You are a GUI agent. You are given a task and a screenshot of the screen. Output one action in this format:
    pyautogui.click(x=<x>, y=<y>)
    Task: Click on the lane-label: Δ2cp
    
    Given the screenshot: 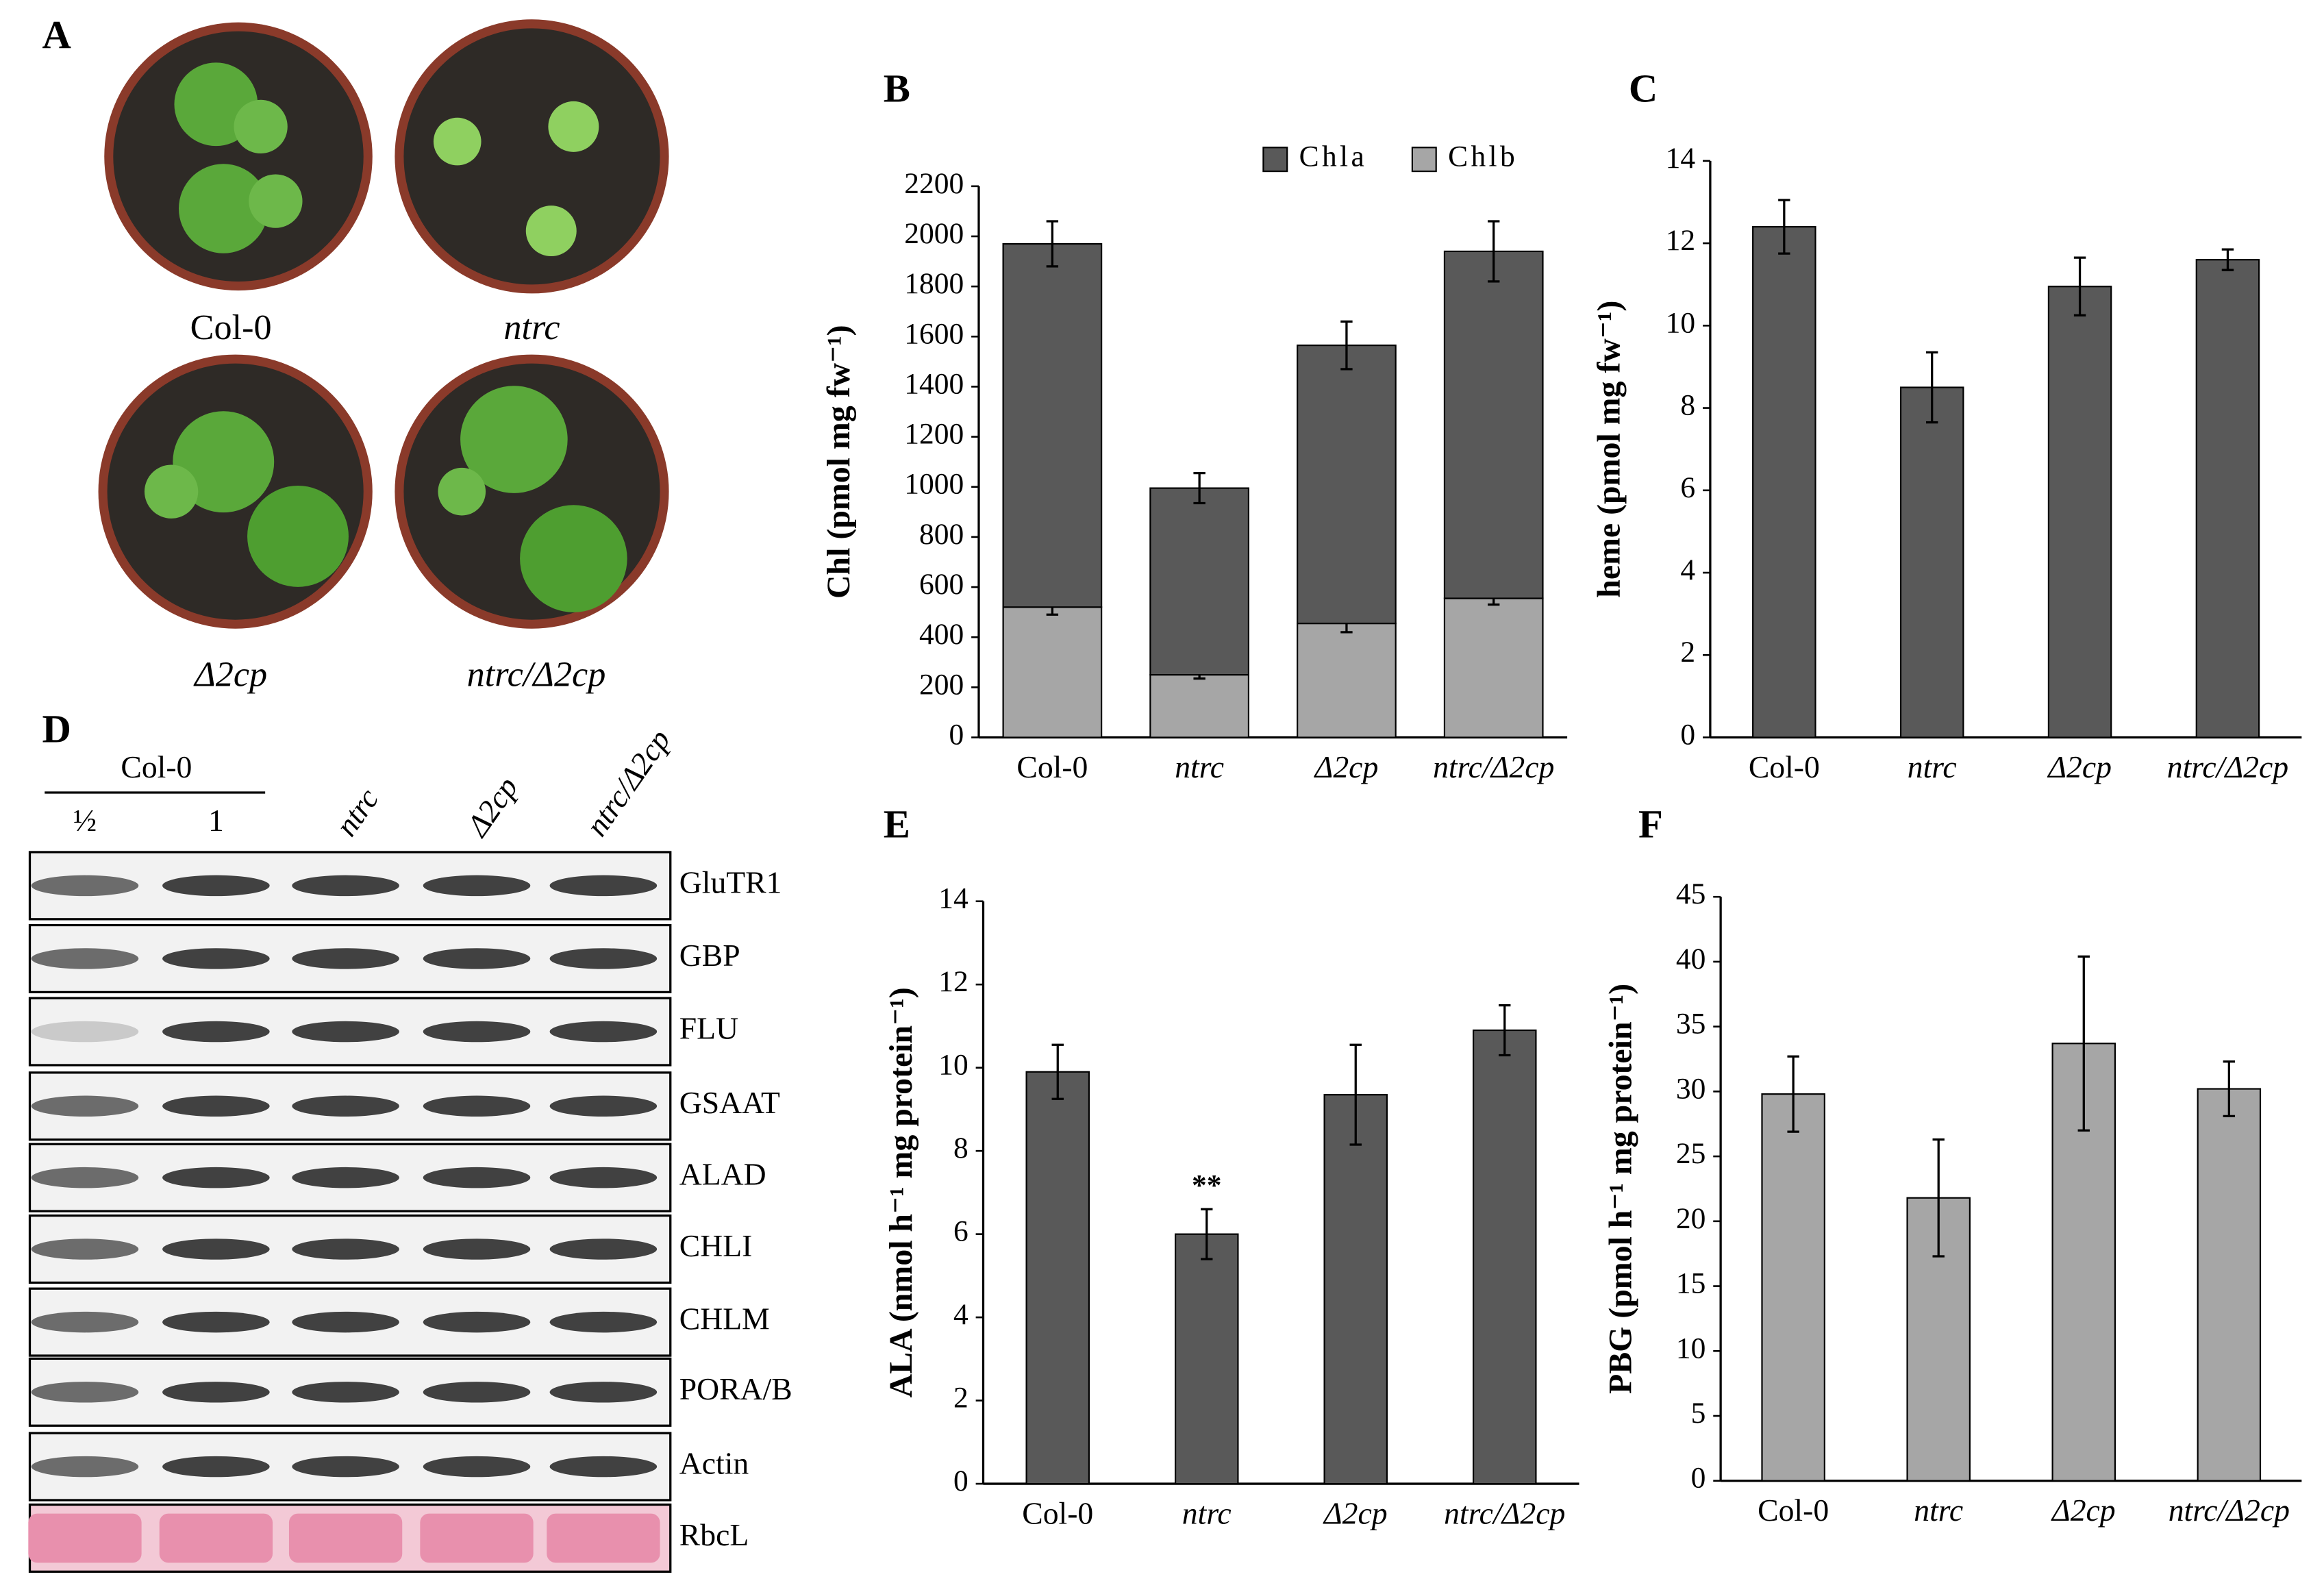 What is the action you would take?
    pyautogui.click(x=492, y=806)
    